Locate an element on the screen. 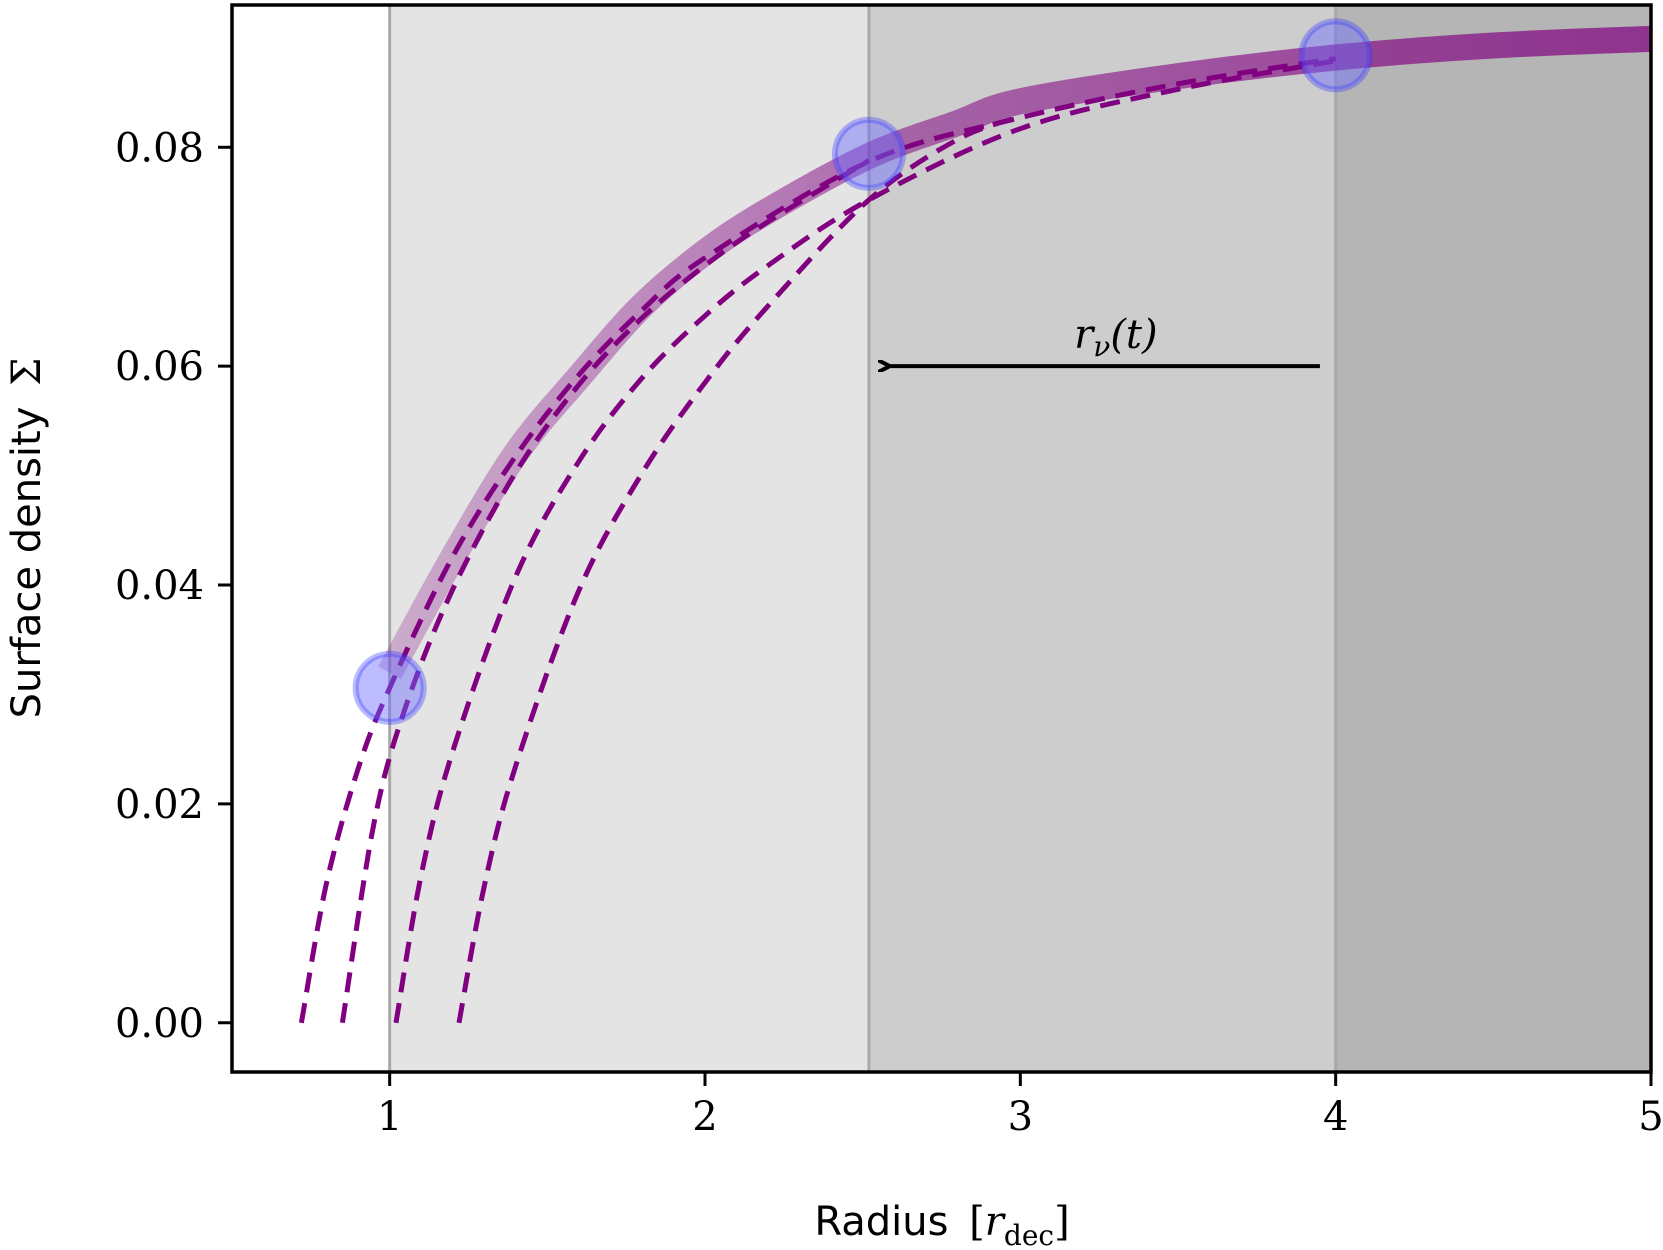 The image size is (1663, 1250). y-tick-label-0.00: 0.00 is located at coordinates (159, 1024).